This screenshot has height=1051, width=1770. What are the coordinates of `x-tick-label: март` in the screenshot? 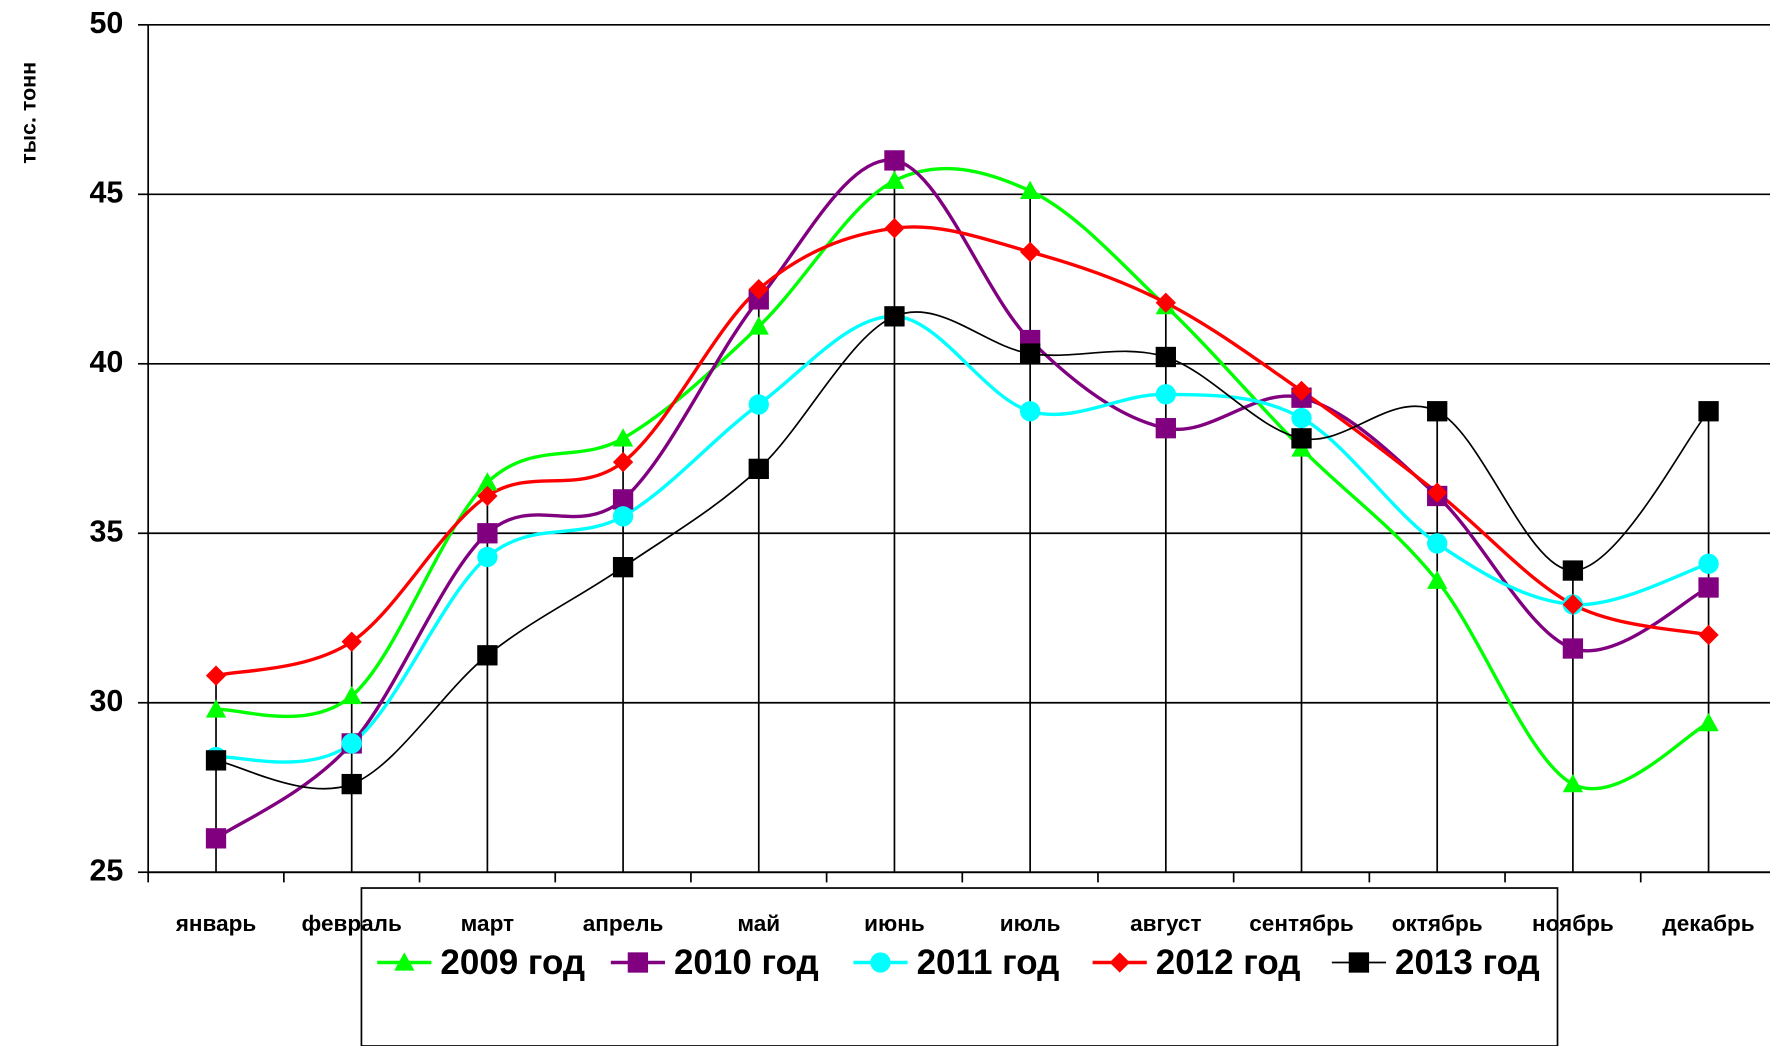 It's located at (487, 923).